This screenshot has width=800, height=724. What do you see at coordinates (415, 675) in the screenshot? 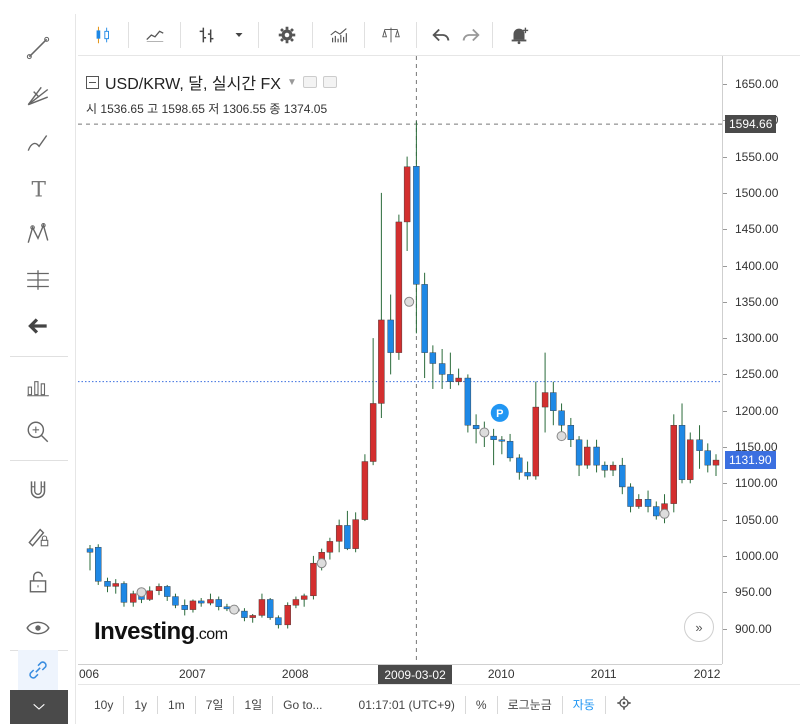
I see `crosshair-date-tag: 2009-03-02` at bounding box center [415, 675].